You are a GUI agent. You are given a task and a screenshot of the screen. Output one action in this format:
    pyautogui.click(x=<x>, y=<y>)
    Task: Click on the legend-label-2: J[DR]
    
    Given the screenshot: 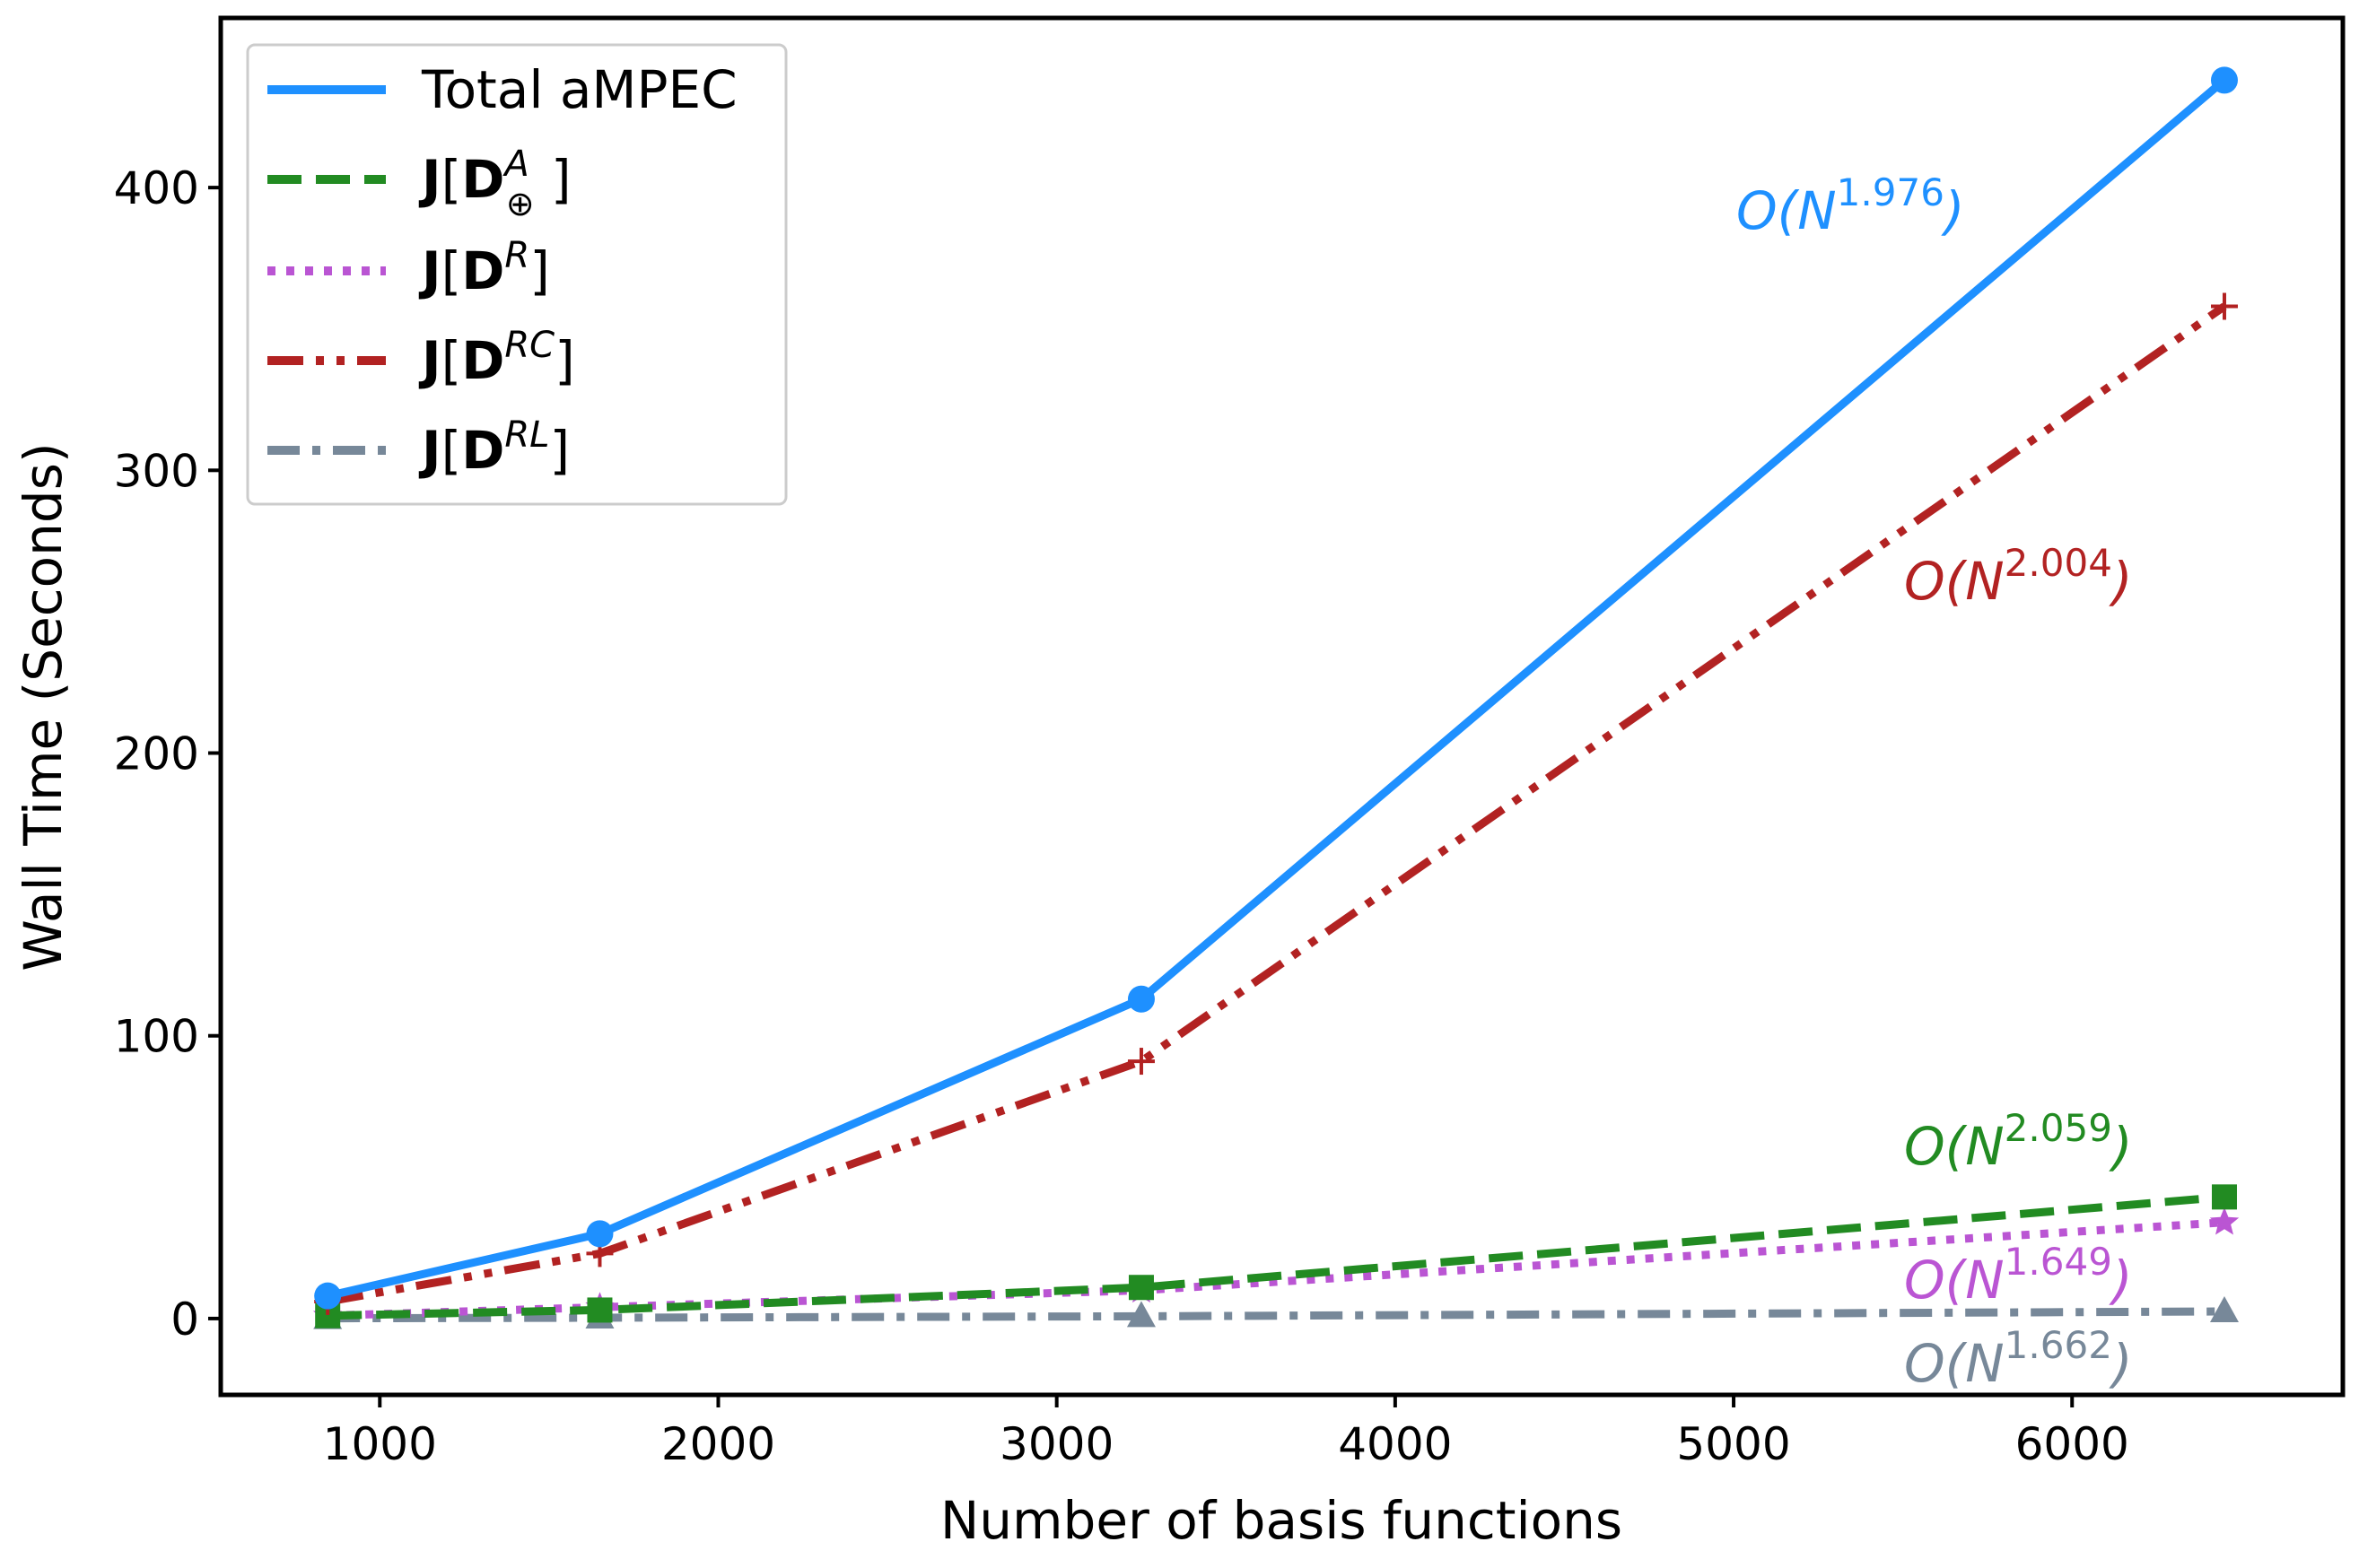 What is the action you would take?
    pyautogui.click(x=484, y=268)
    